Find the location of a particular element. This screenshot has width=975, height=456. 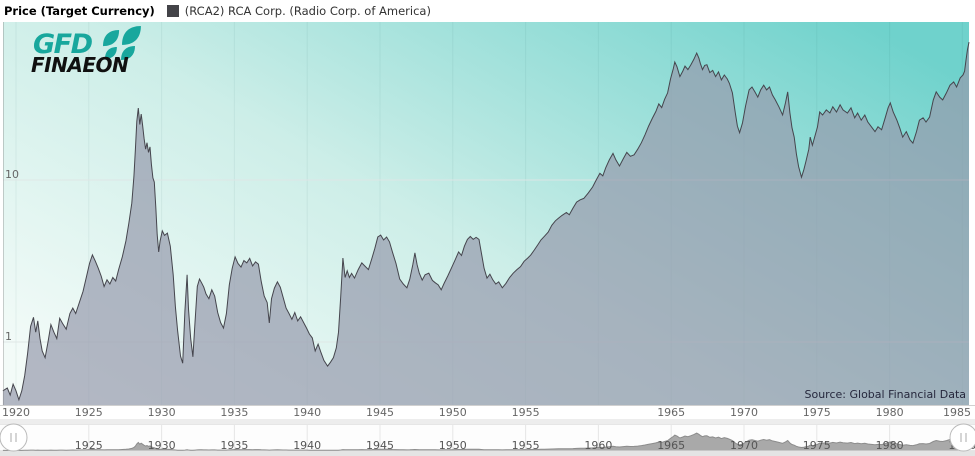

logo-finaeon-text: FINAEON is located at coordinates (80, 65).